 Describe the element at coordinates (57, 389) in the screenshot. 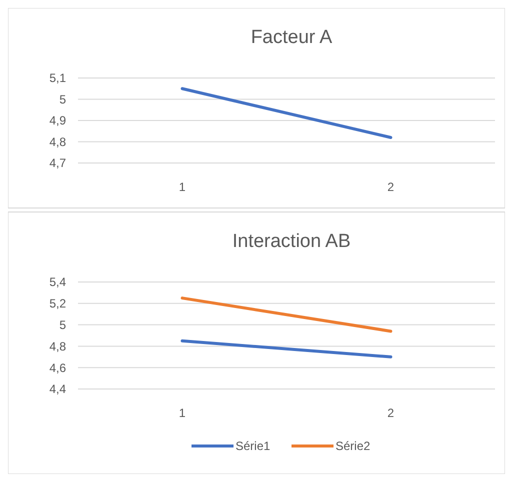

I see `y-tick-label: 4,4` at that location.